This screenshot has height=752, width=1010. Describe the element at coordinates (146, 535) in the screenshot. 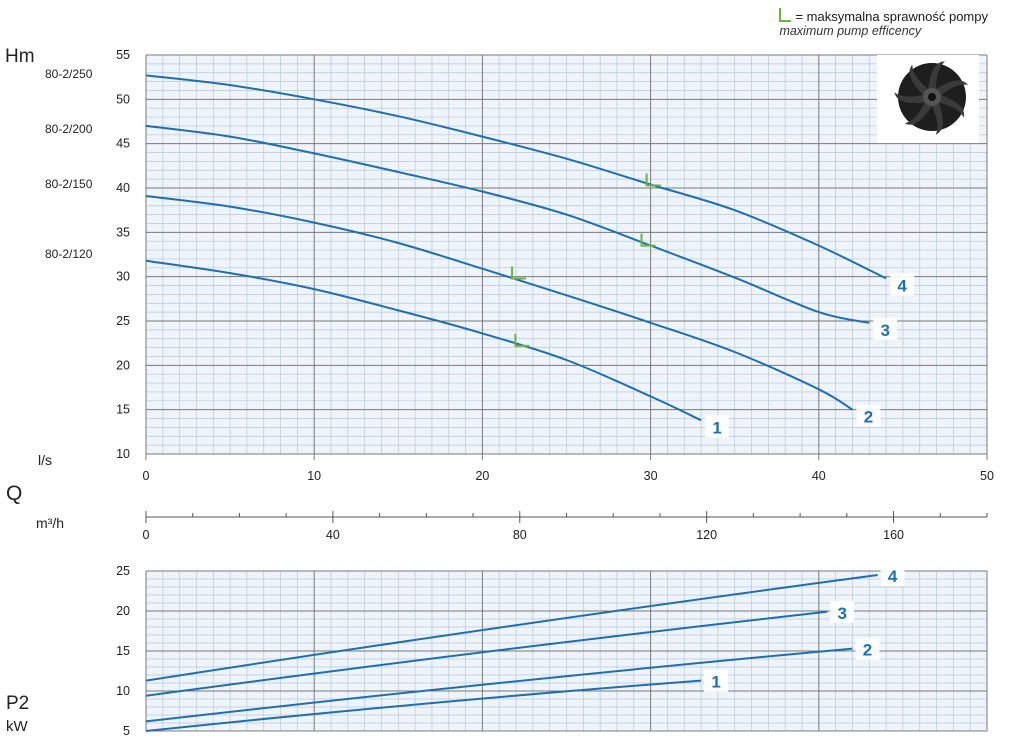

I see `m3h-tick-label: 0` at that location.